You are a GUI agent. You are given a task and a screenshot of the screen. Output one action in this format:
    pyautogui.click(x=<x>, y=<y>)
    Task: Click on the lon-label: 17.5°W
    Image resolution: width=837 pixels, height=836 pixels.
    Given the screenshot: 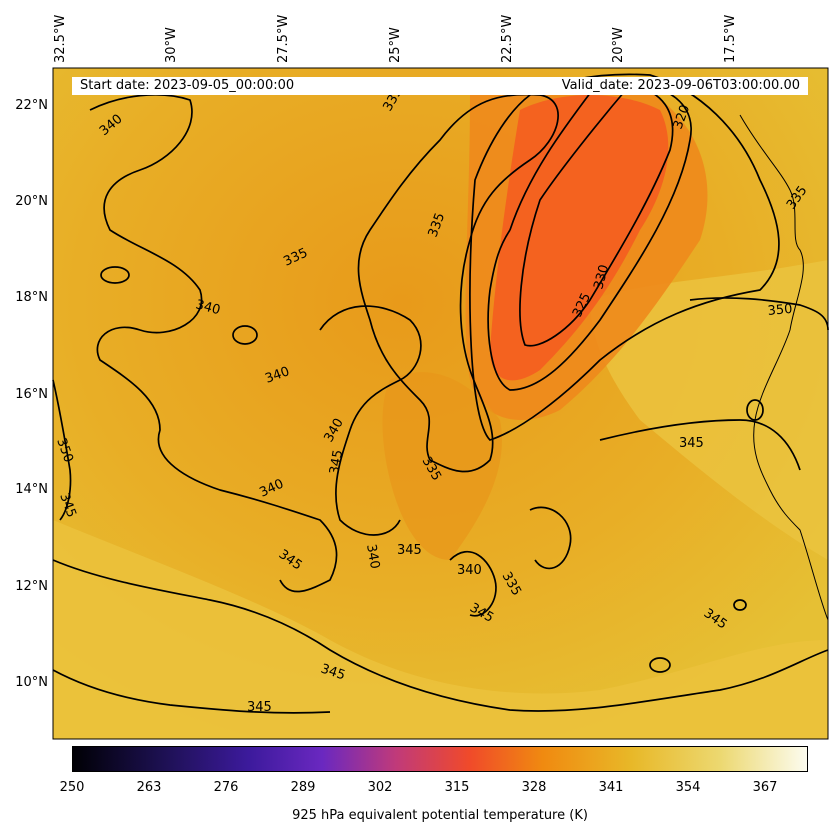 What is the action you would take?
    pyautogui.click(x=730, y=38)
    